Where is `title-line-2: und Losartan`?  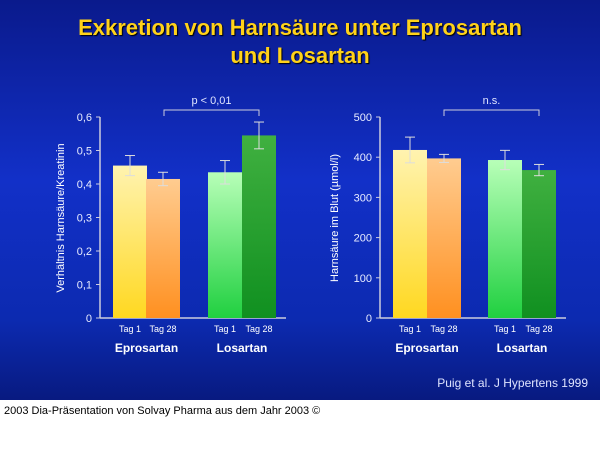
title-line-2: und Losartan is located at coordinates (300, 55).